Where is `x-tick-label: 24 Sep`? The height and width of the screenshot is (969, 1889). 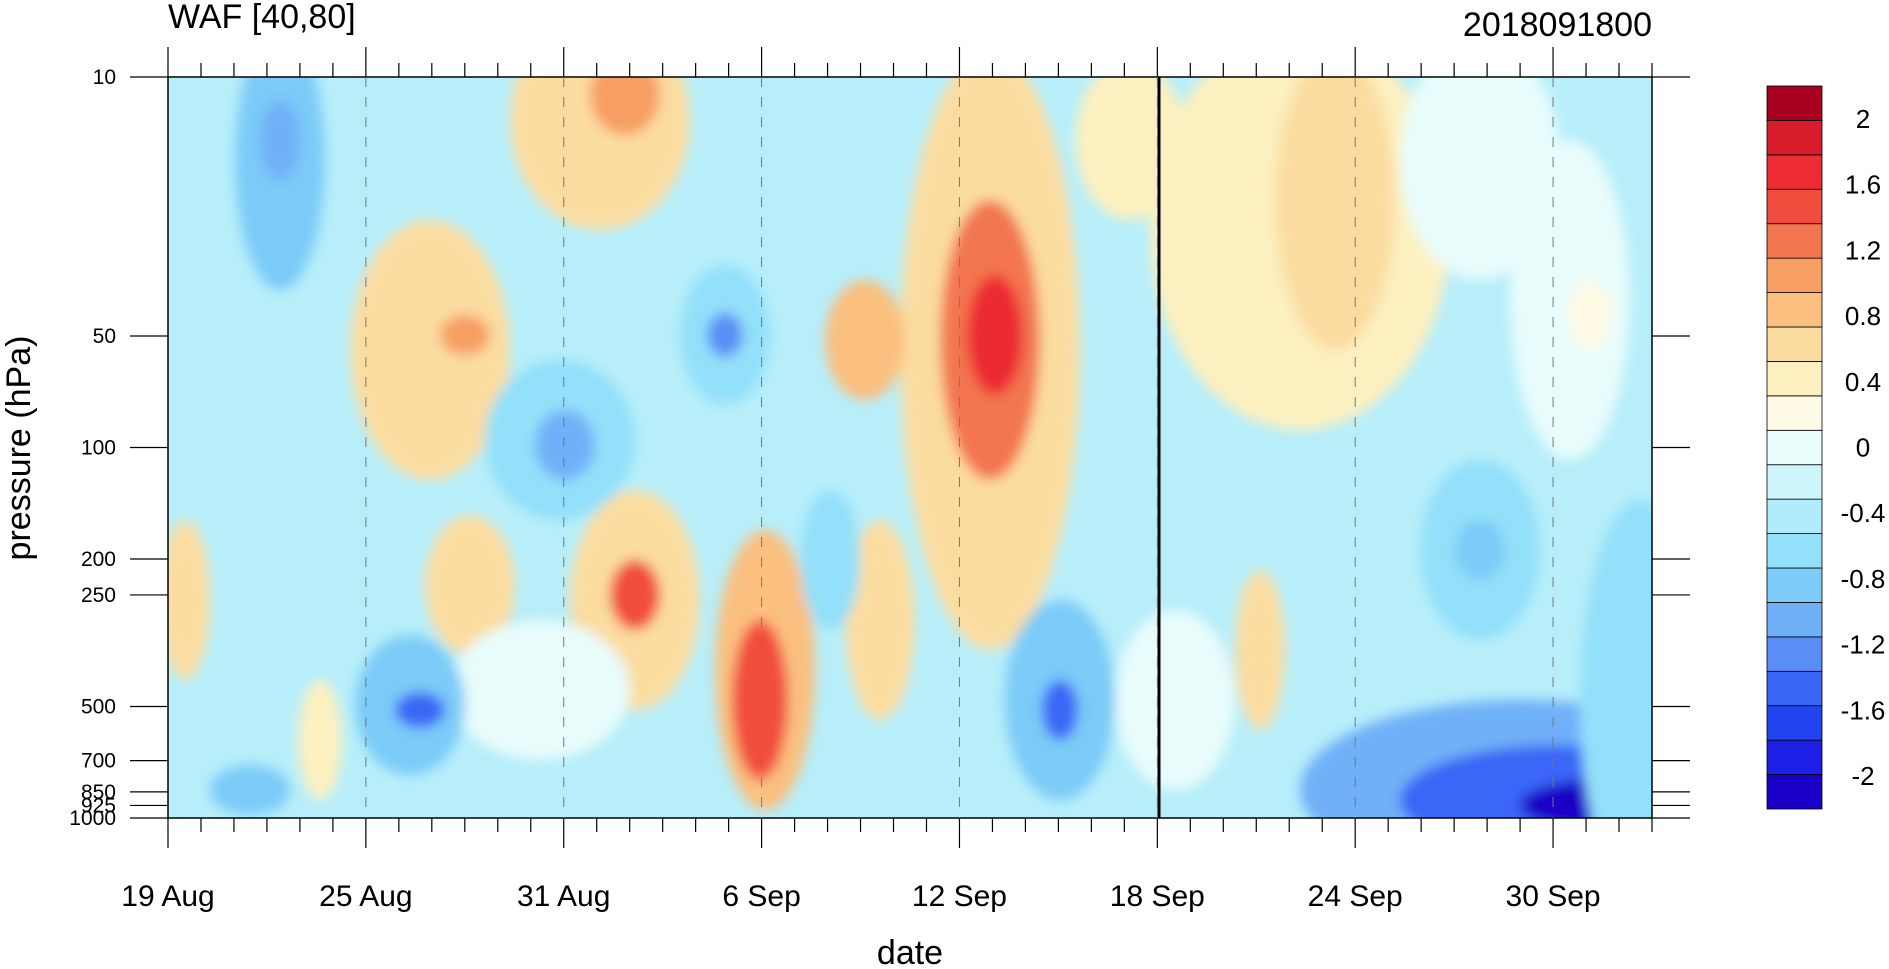
x-tick-label: 24 Sep is located at coordinates (1355, 896).